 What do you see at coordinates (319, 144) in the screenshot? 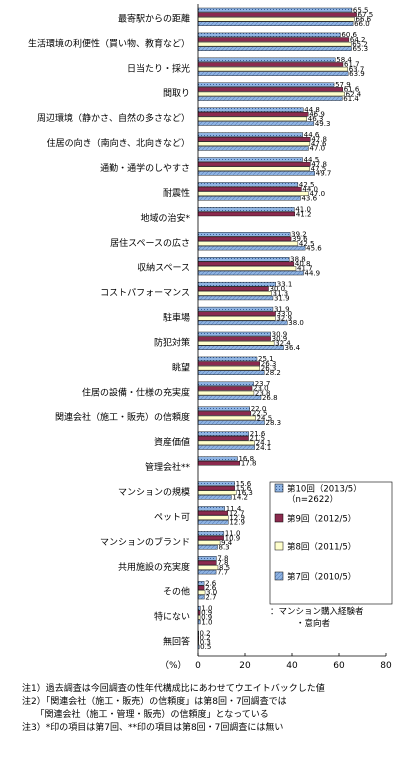
I see `value-label: 47.6` at bounding box center [319, 144].